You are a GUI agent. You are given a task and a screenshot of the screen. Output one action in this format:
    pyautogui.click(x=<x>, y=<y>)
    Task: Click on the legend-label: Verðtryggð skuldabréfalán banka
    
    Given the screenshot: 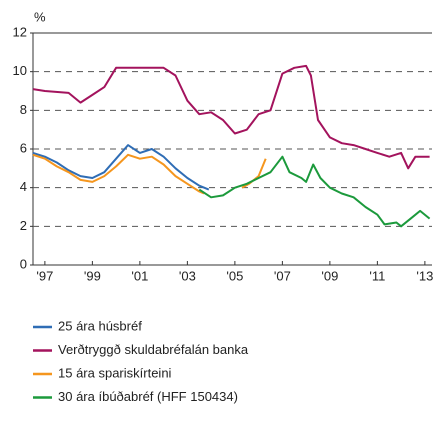 What is the action you would take?
    pyautogui.click(x=153, y=349)
    